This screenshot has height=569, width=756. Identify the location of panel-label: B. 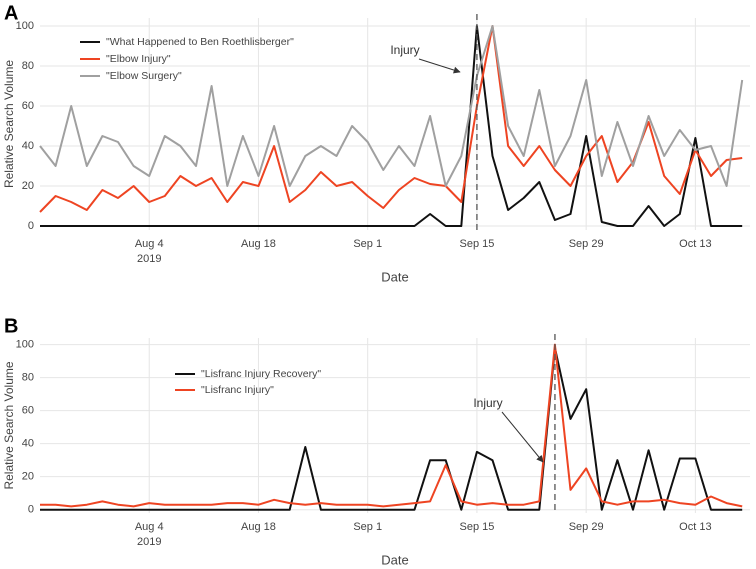
(11, 326).